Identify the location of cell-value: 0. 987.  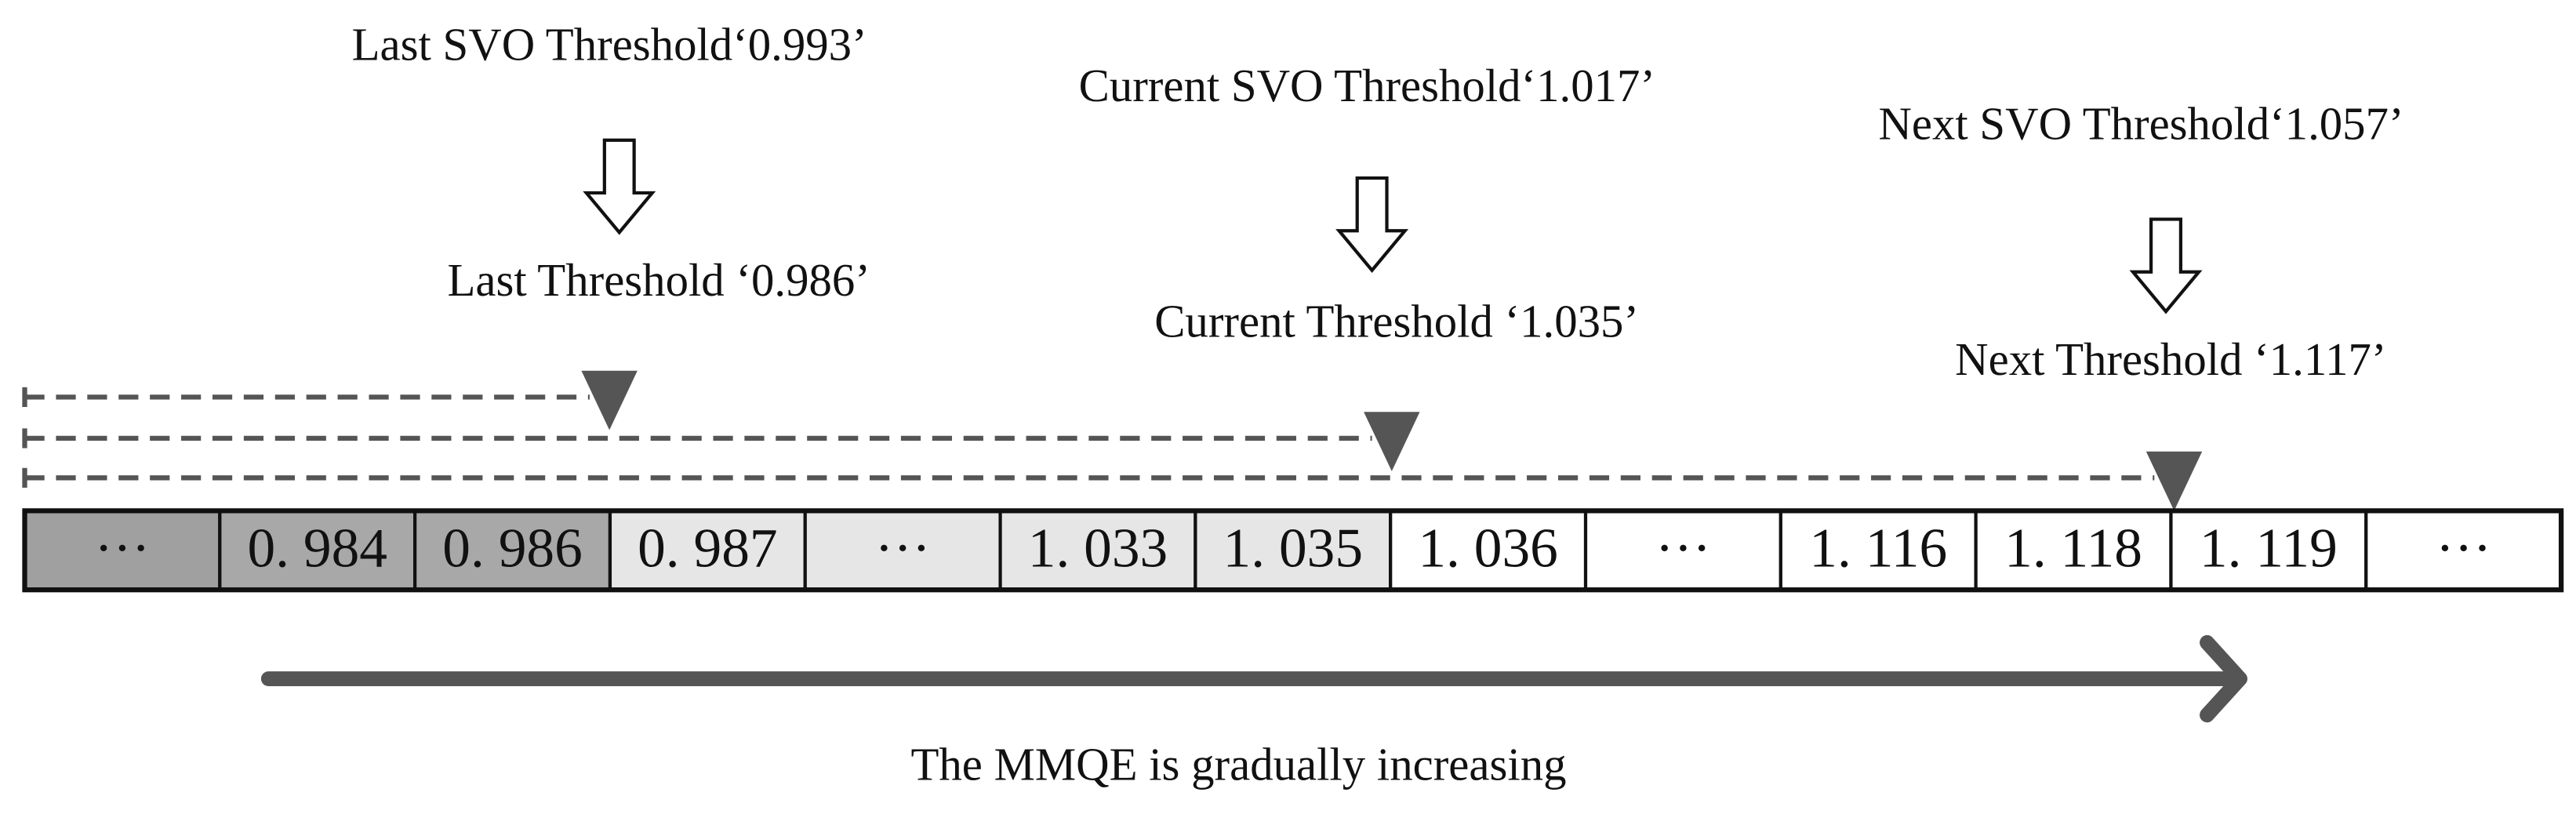
(708, 548).